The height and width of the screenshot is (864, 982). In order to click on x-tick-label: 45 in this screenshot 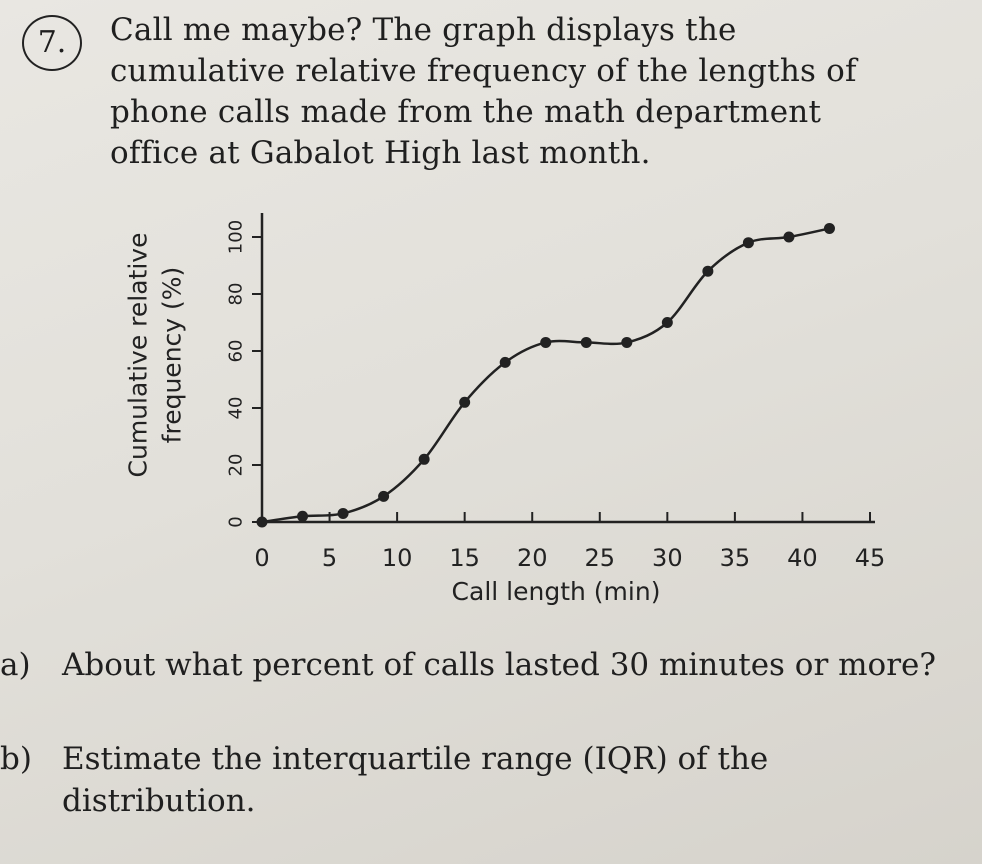, I will do `click(870, 558)`.